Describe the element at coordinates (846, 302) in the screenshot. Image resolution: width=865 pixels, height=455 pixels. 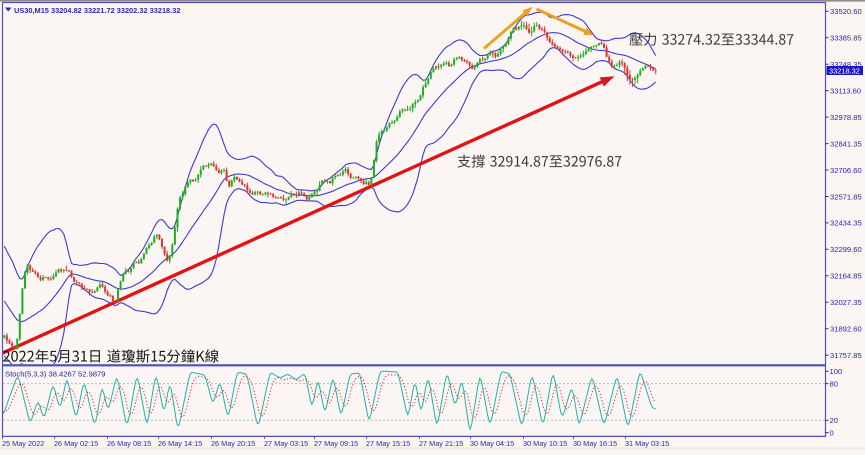
I see `svg-text: 32027.35` at that location.